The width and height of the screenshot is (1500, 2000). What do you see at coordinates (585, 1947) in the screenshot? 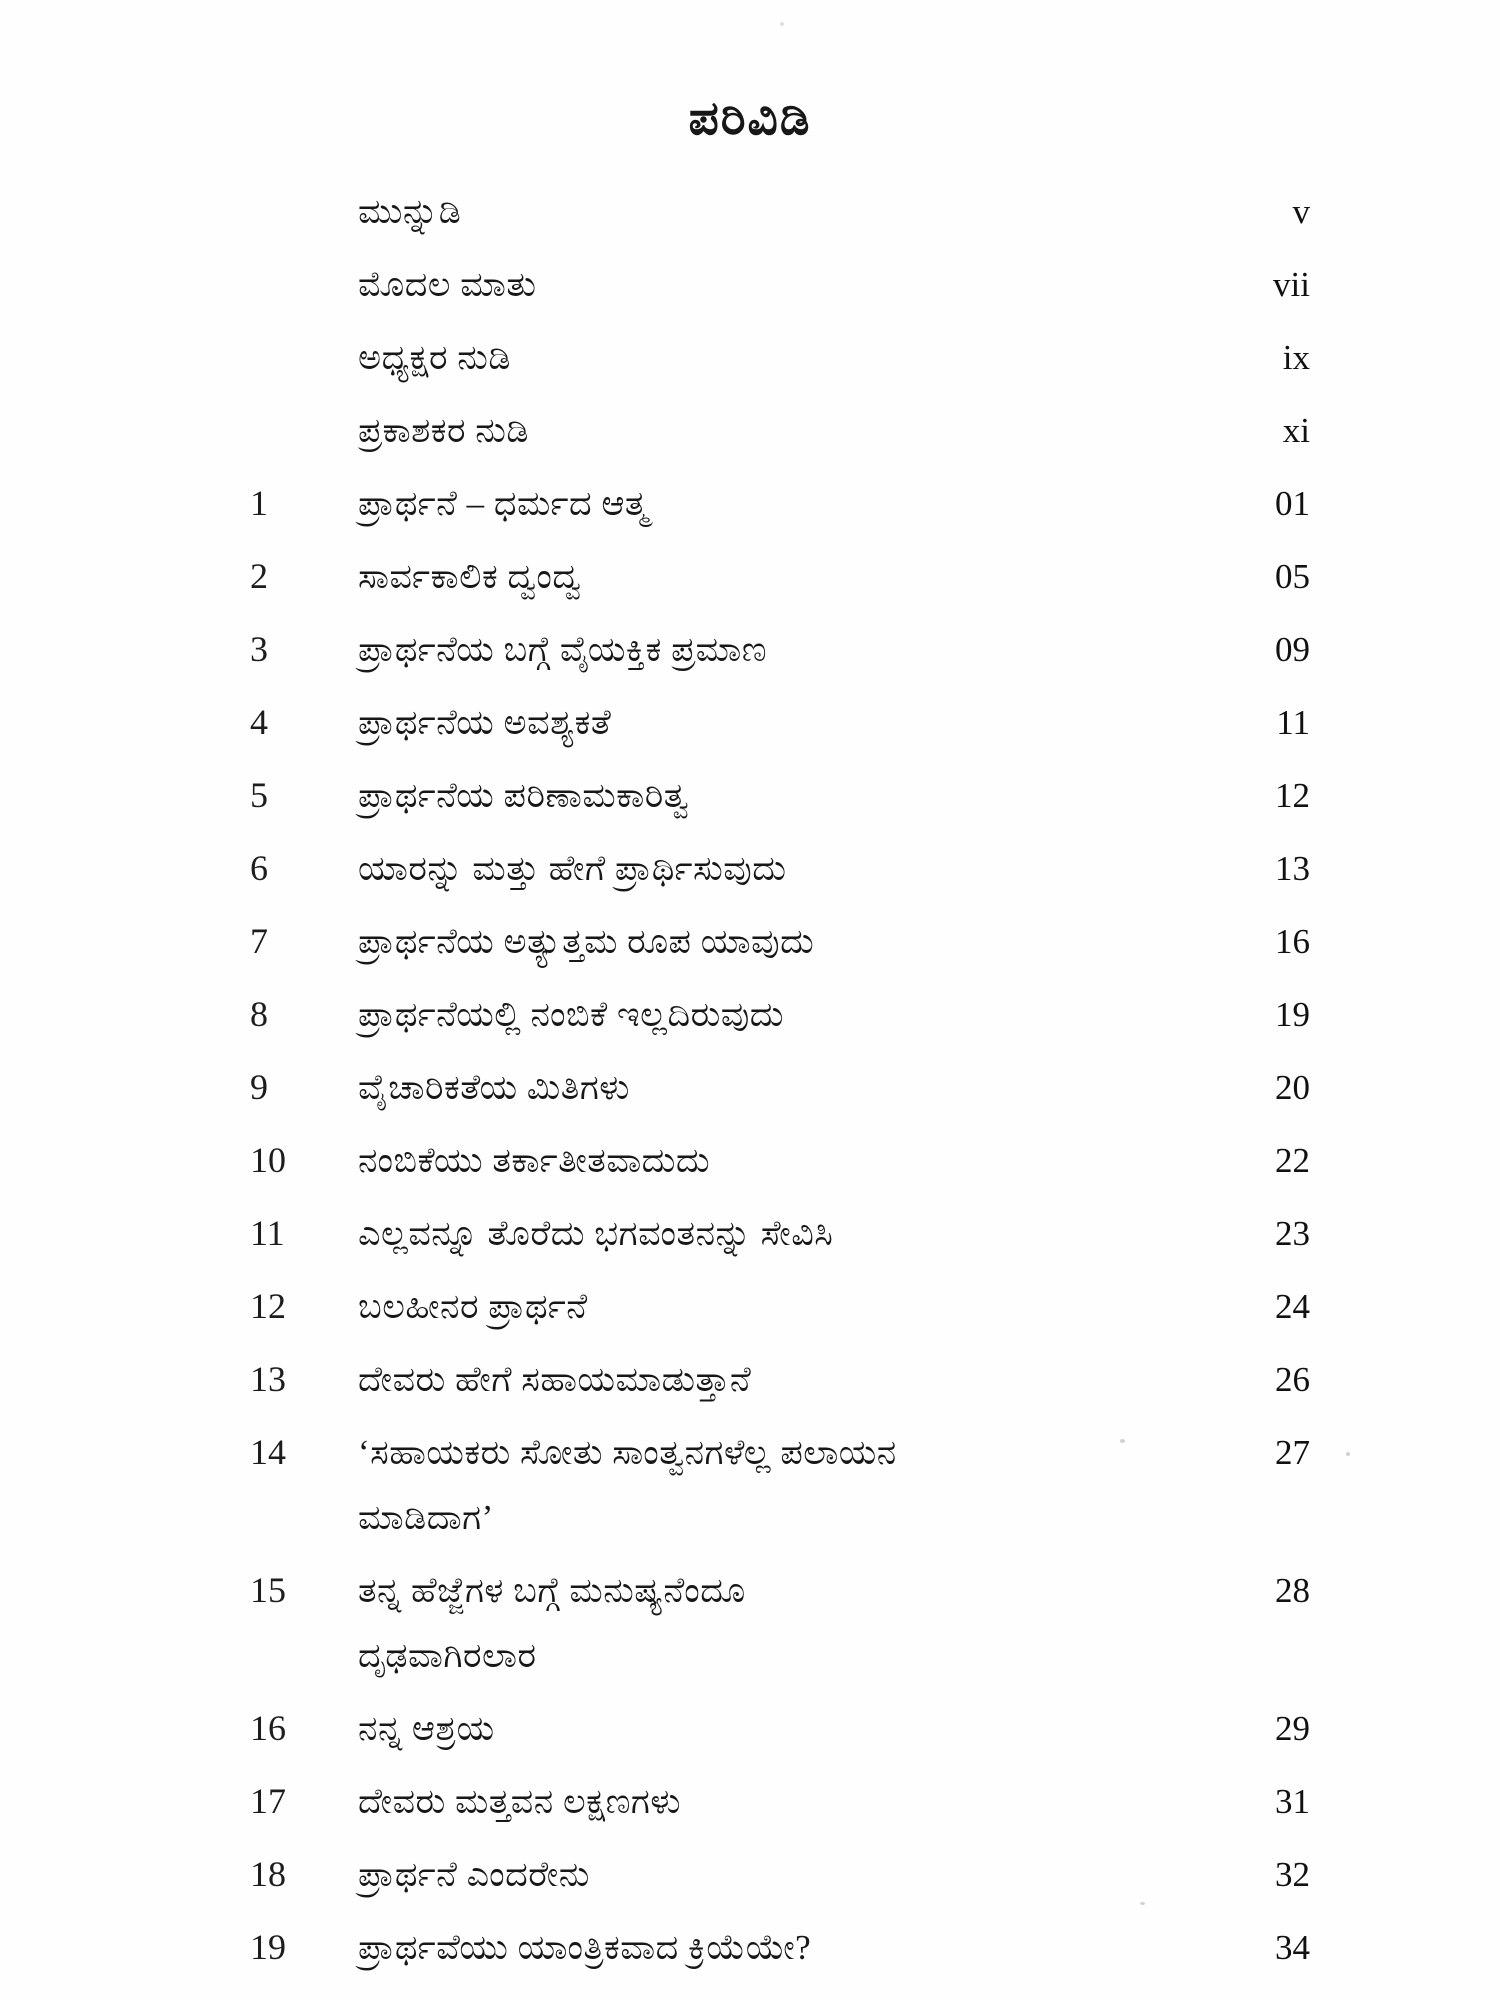
I see `chapter-title-line1: ಪ್ರಾರ್ಥವೆಯು ಯಾಂತ್ರಿಕವಾದ ಕ್ರಿಯೆಯೇ?` at bounding box center [585, 1947].